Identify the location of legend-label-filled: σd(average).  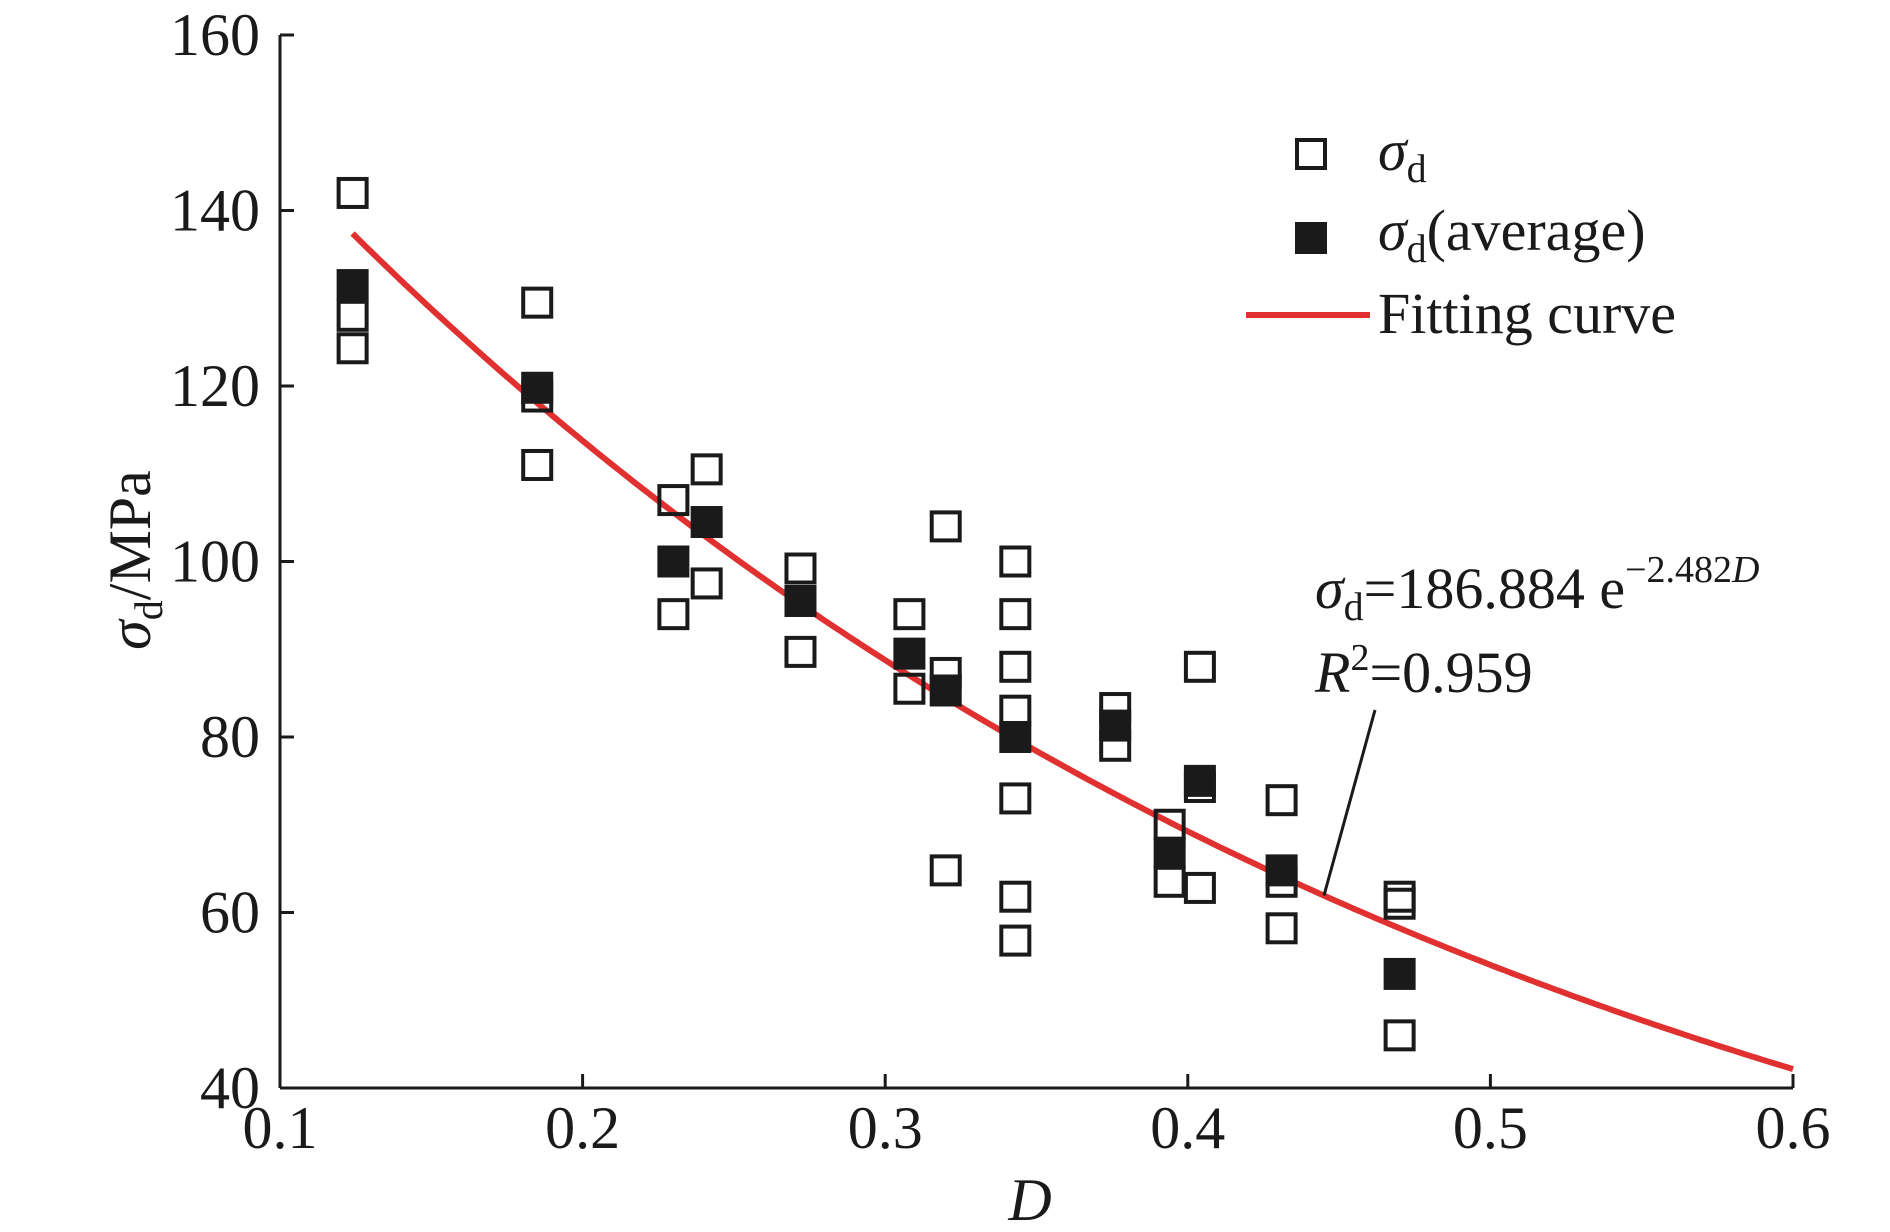
(1512, 234).